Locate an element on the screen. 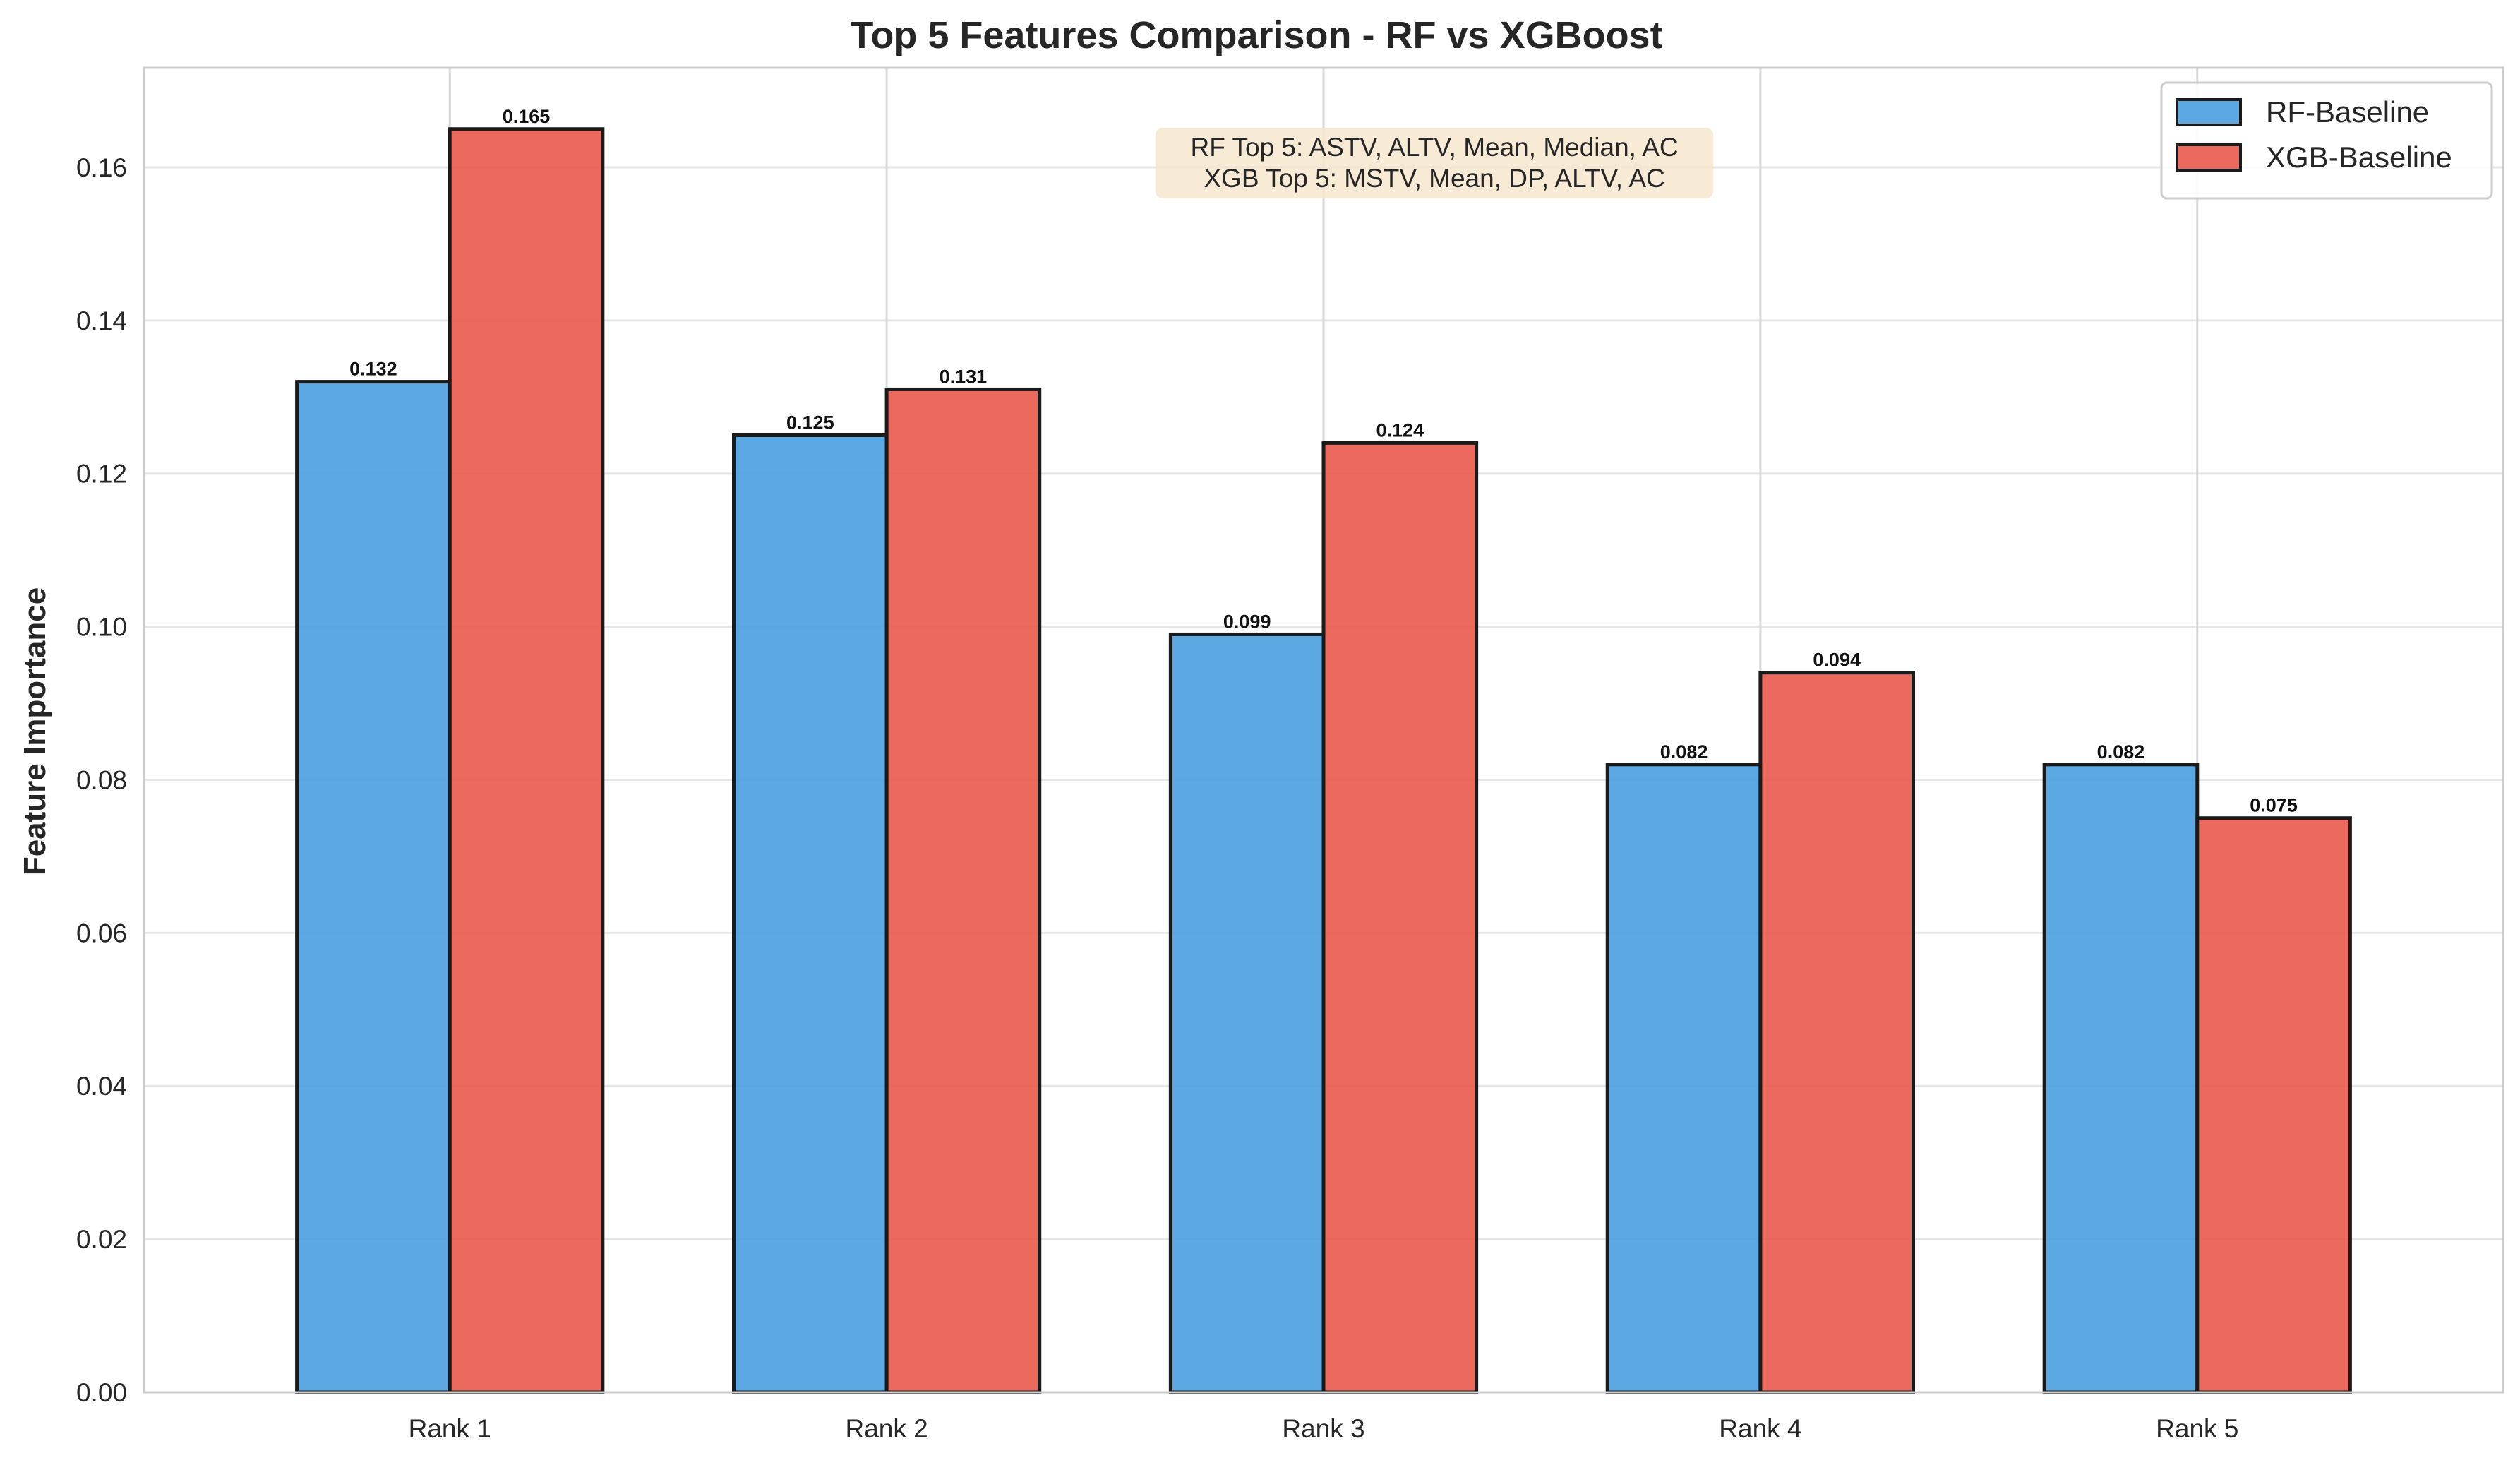 This screenshot has width=2520, height=1465. annotation-background is located at coordinates (1435, 163).